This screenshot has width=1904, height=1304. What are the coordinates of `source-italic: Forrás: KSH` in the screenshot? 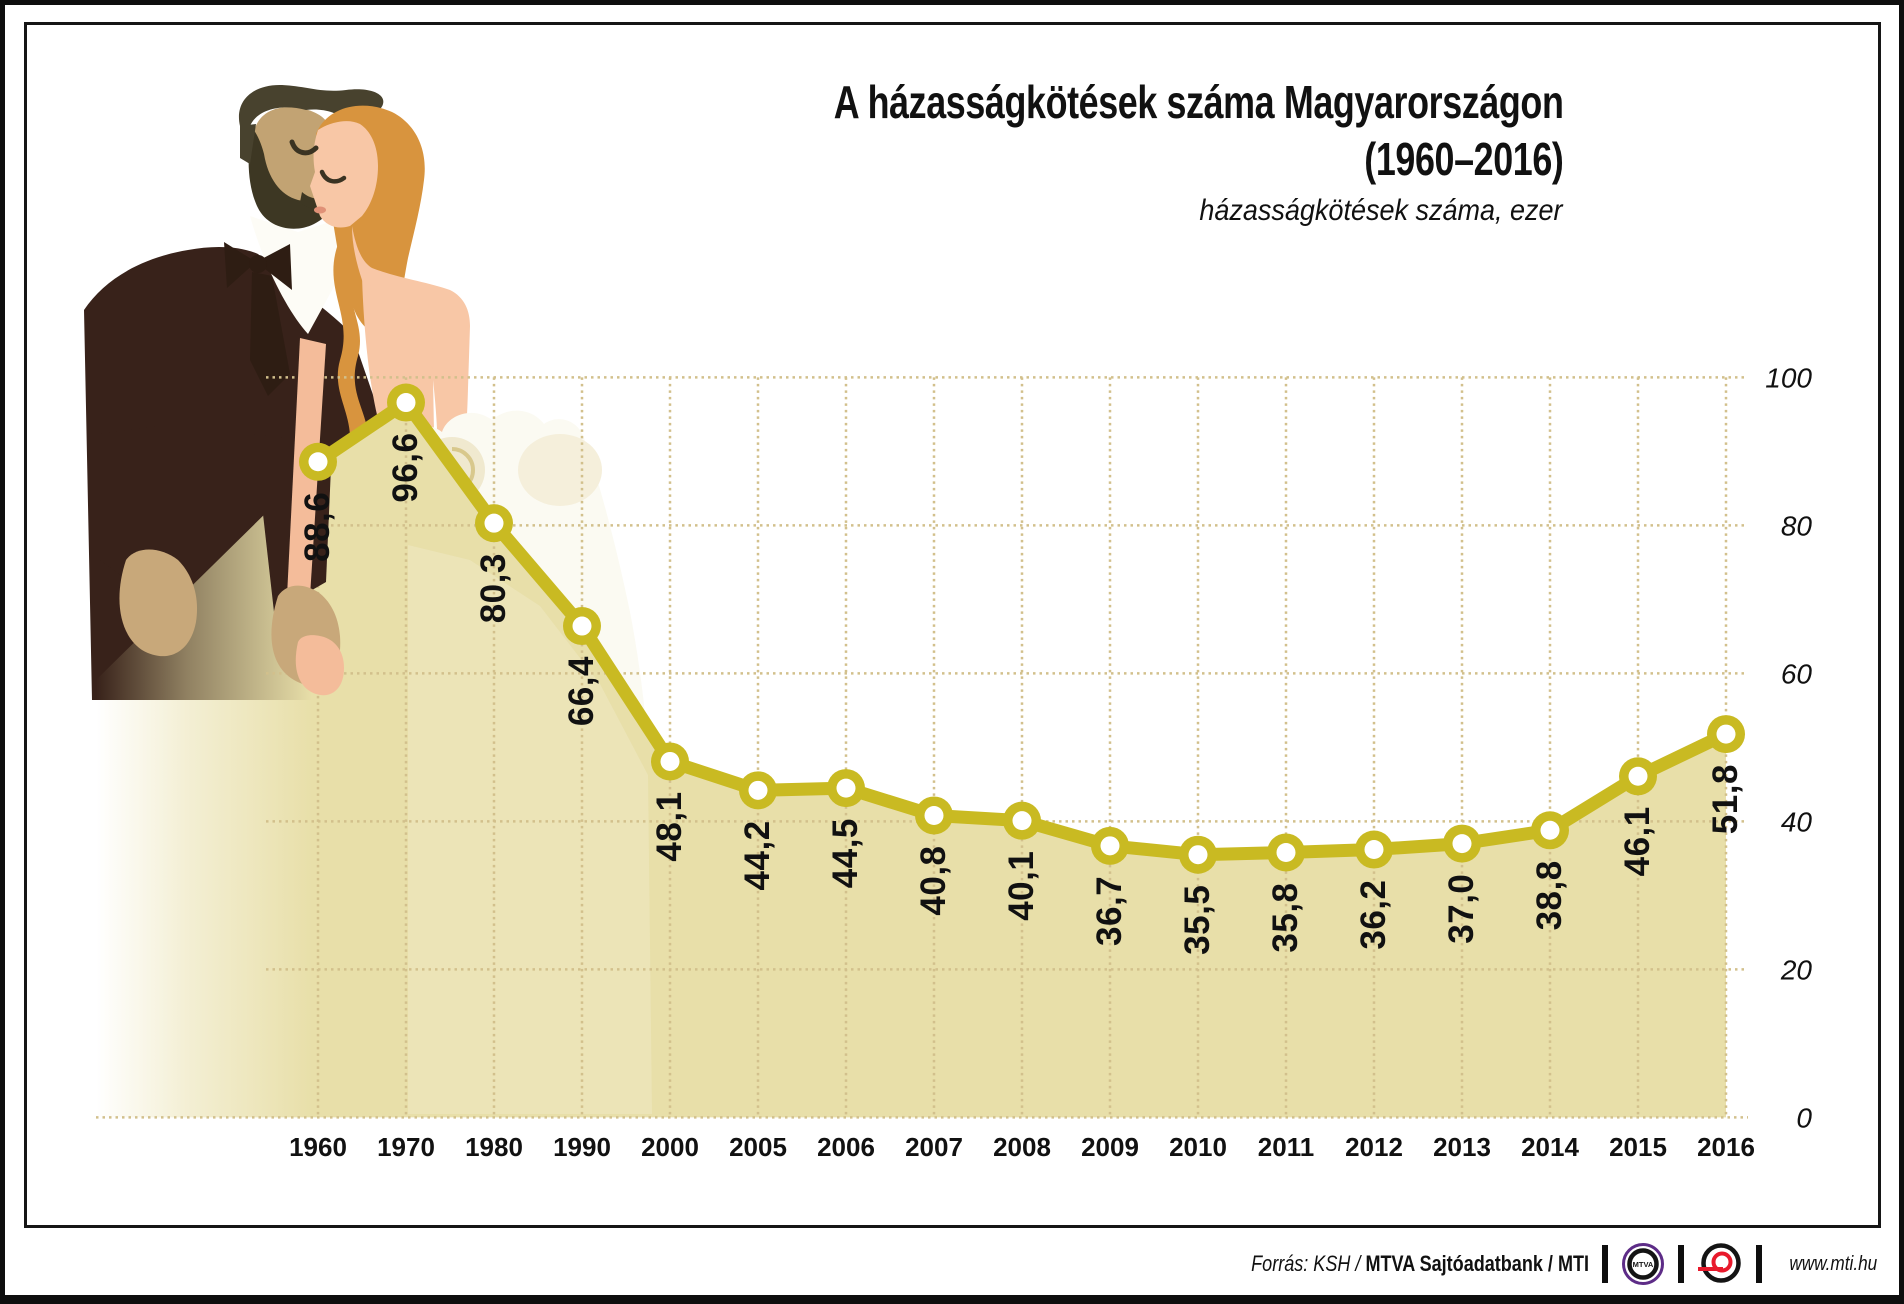 It's located at (1300, 1263).